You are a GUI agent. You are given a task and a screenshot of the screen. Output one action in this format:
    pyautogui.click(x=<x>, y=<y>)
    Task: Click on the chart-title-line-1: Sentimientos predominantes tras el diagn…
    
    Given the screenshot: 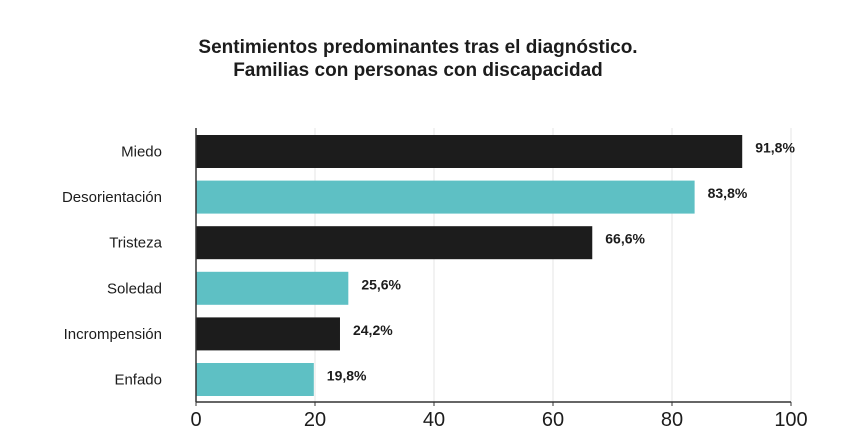 What is the action you would take?
    pyautogui.click(x=417, y=47)
    